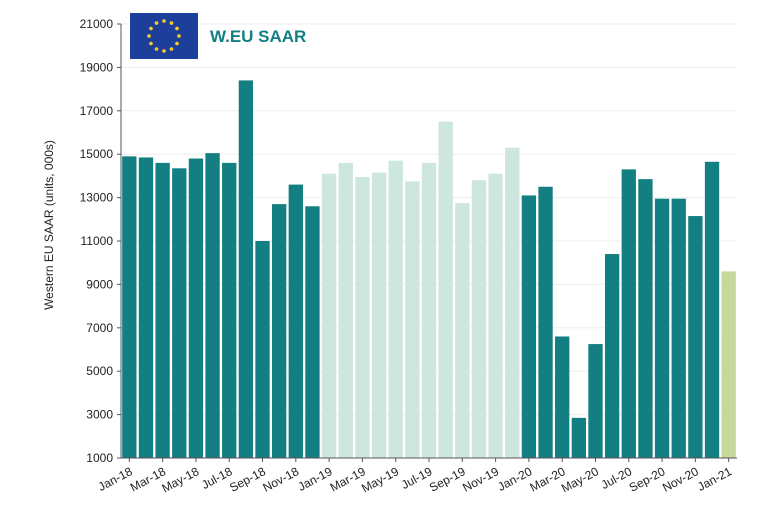  What do you see at coordinates (97, 198) in the screenshot?
I see `y-tick-label: 13000` at bounding box center [97, 198].